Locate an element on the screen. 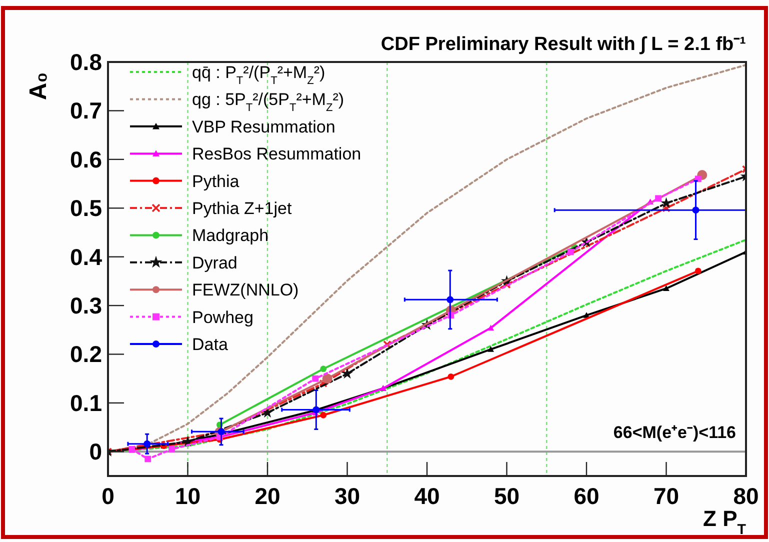 The image size is (769, 542). legend-label: Madgraph is located at coordinates (230, 236).